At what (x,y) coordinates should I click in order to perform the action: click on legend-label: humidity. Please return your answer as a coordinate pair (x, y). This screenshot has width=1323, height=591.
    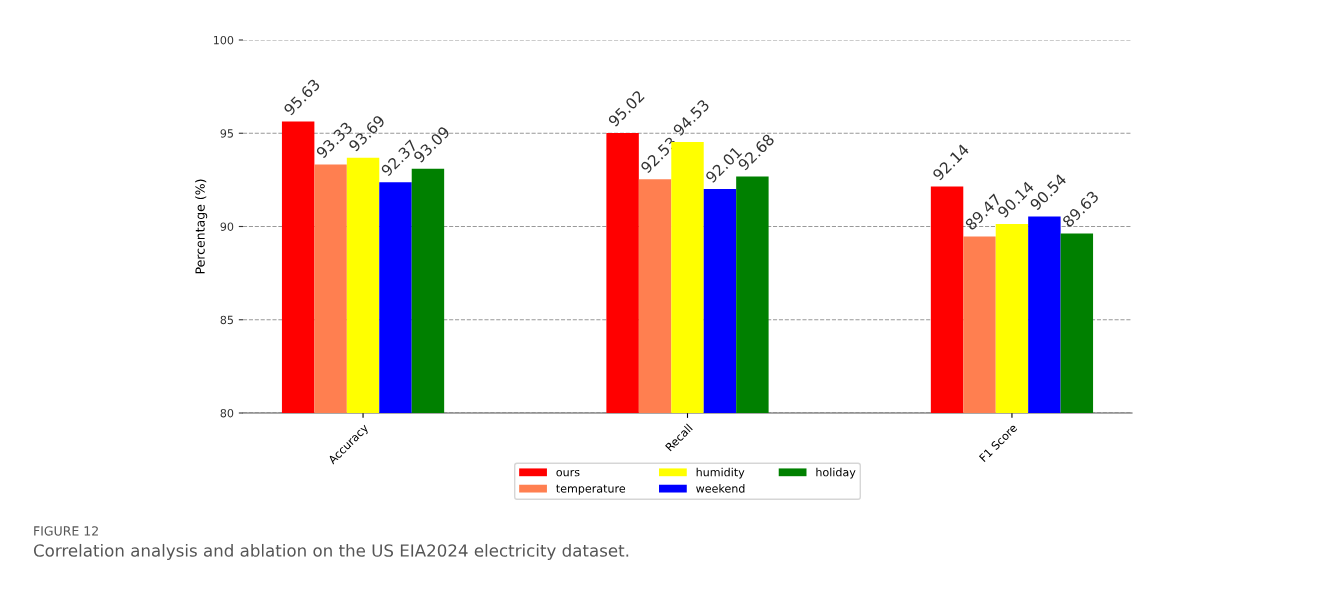
    Looking at the image, I should click on (720, 473).